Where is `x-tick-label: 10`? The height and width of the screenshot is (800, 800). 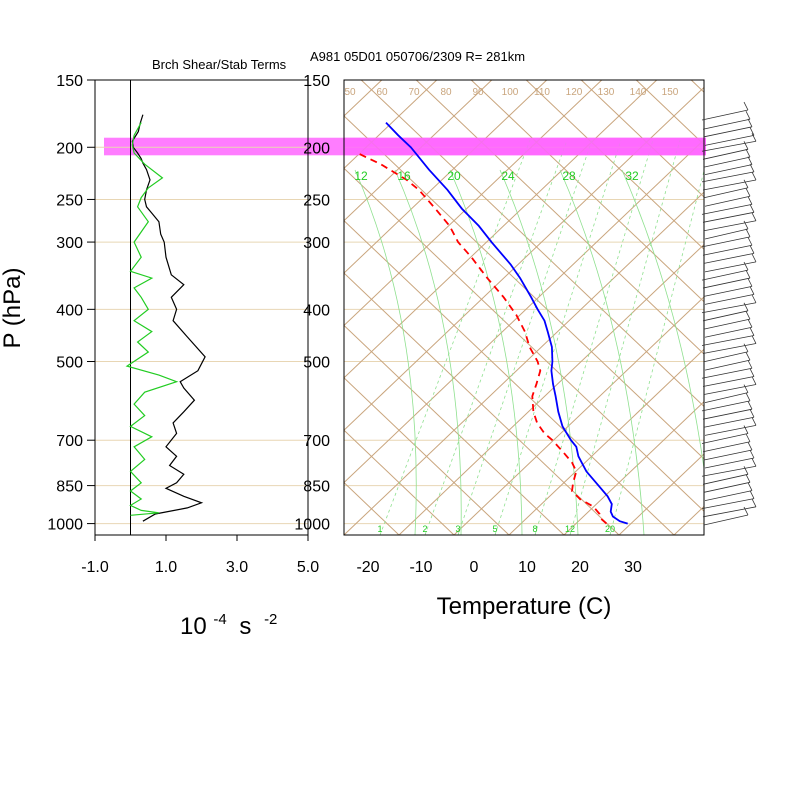
x-tick-label: 10 is located at coordinates (527, 567).